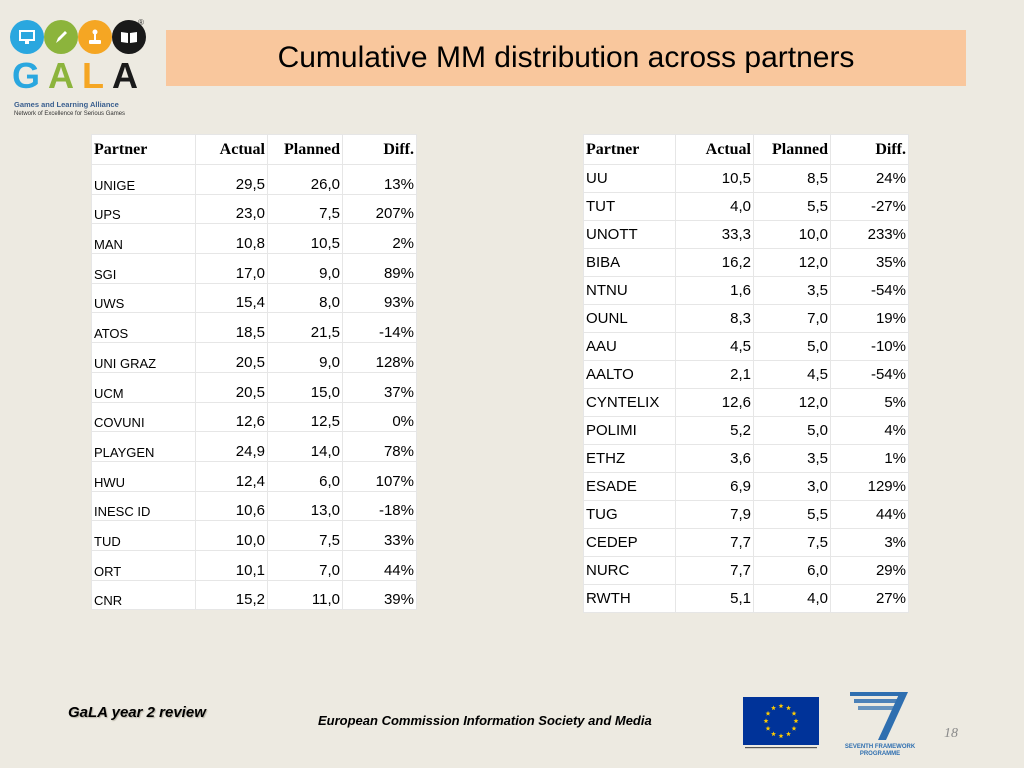 This screenshot has width=1024, height=768. I want to click on table-row: UU 10,5 8,5 24%, so click(746, 178).